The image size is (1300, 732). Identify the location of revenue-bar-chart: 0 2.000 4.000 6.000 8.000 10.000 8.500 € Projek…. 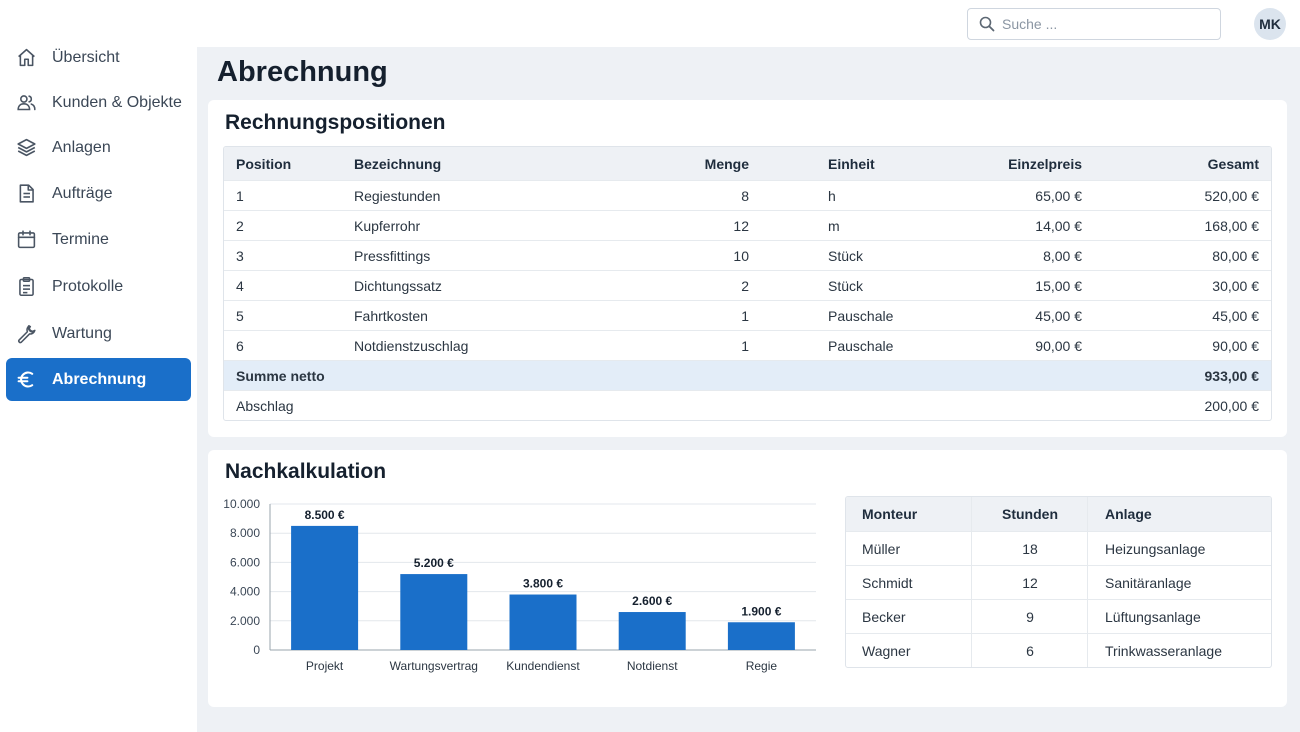
(519, 585).